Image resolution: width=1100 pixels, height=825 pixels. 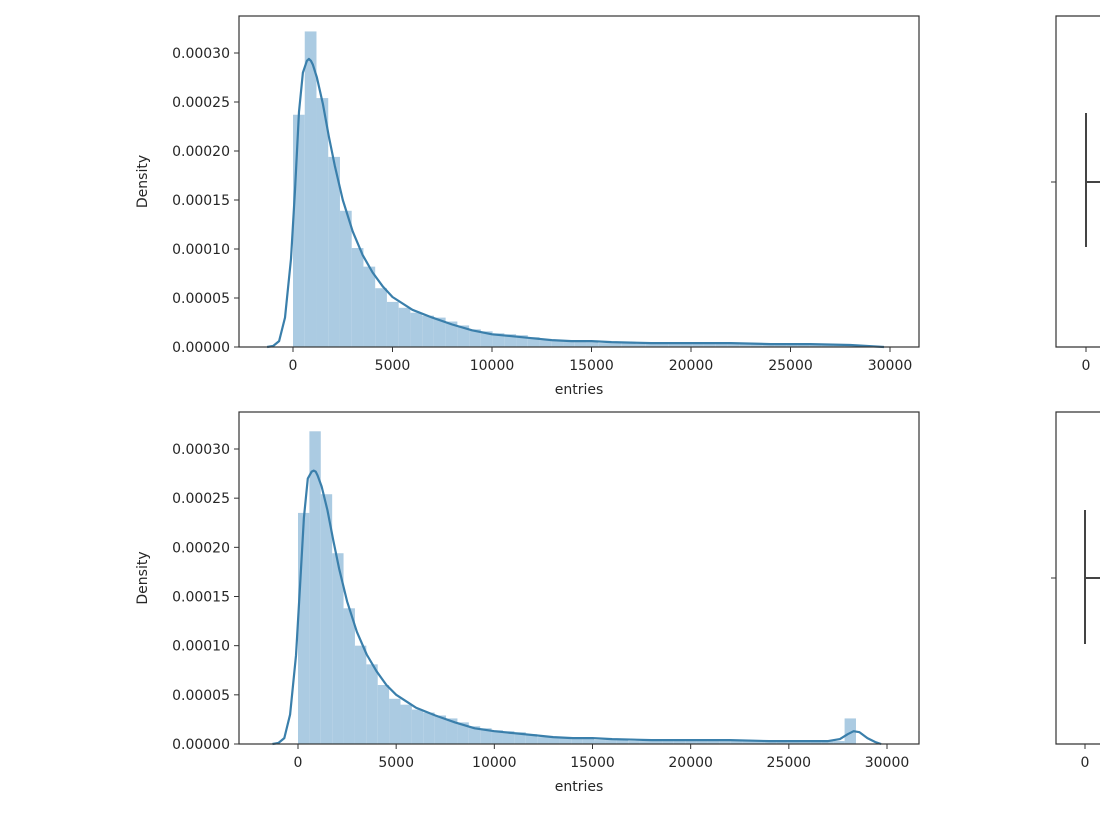 I want to click on y-tick-label: 0.00010, so click(x=201, y=250).